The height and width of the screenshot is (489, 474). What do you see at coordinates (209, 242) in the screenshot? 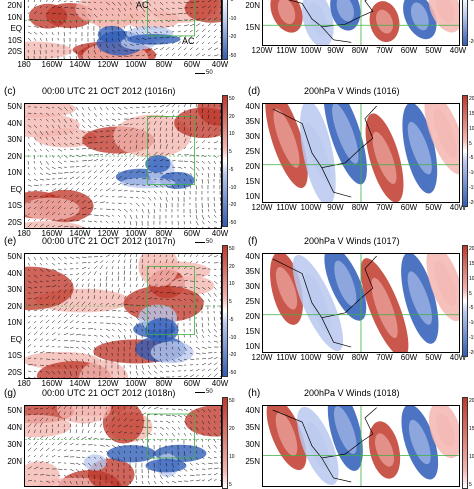
I see `vector-scale-label: 50` at bounding box center [209, 242].